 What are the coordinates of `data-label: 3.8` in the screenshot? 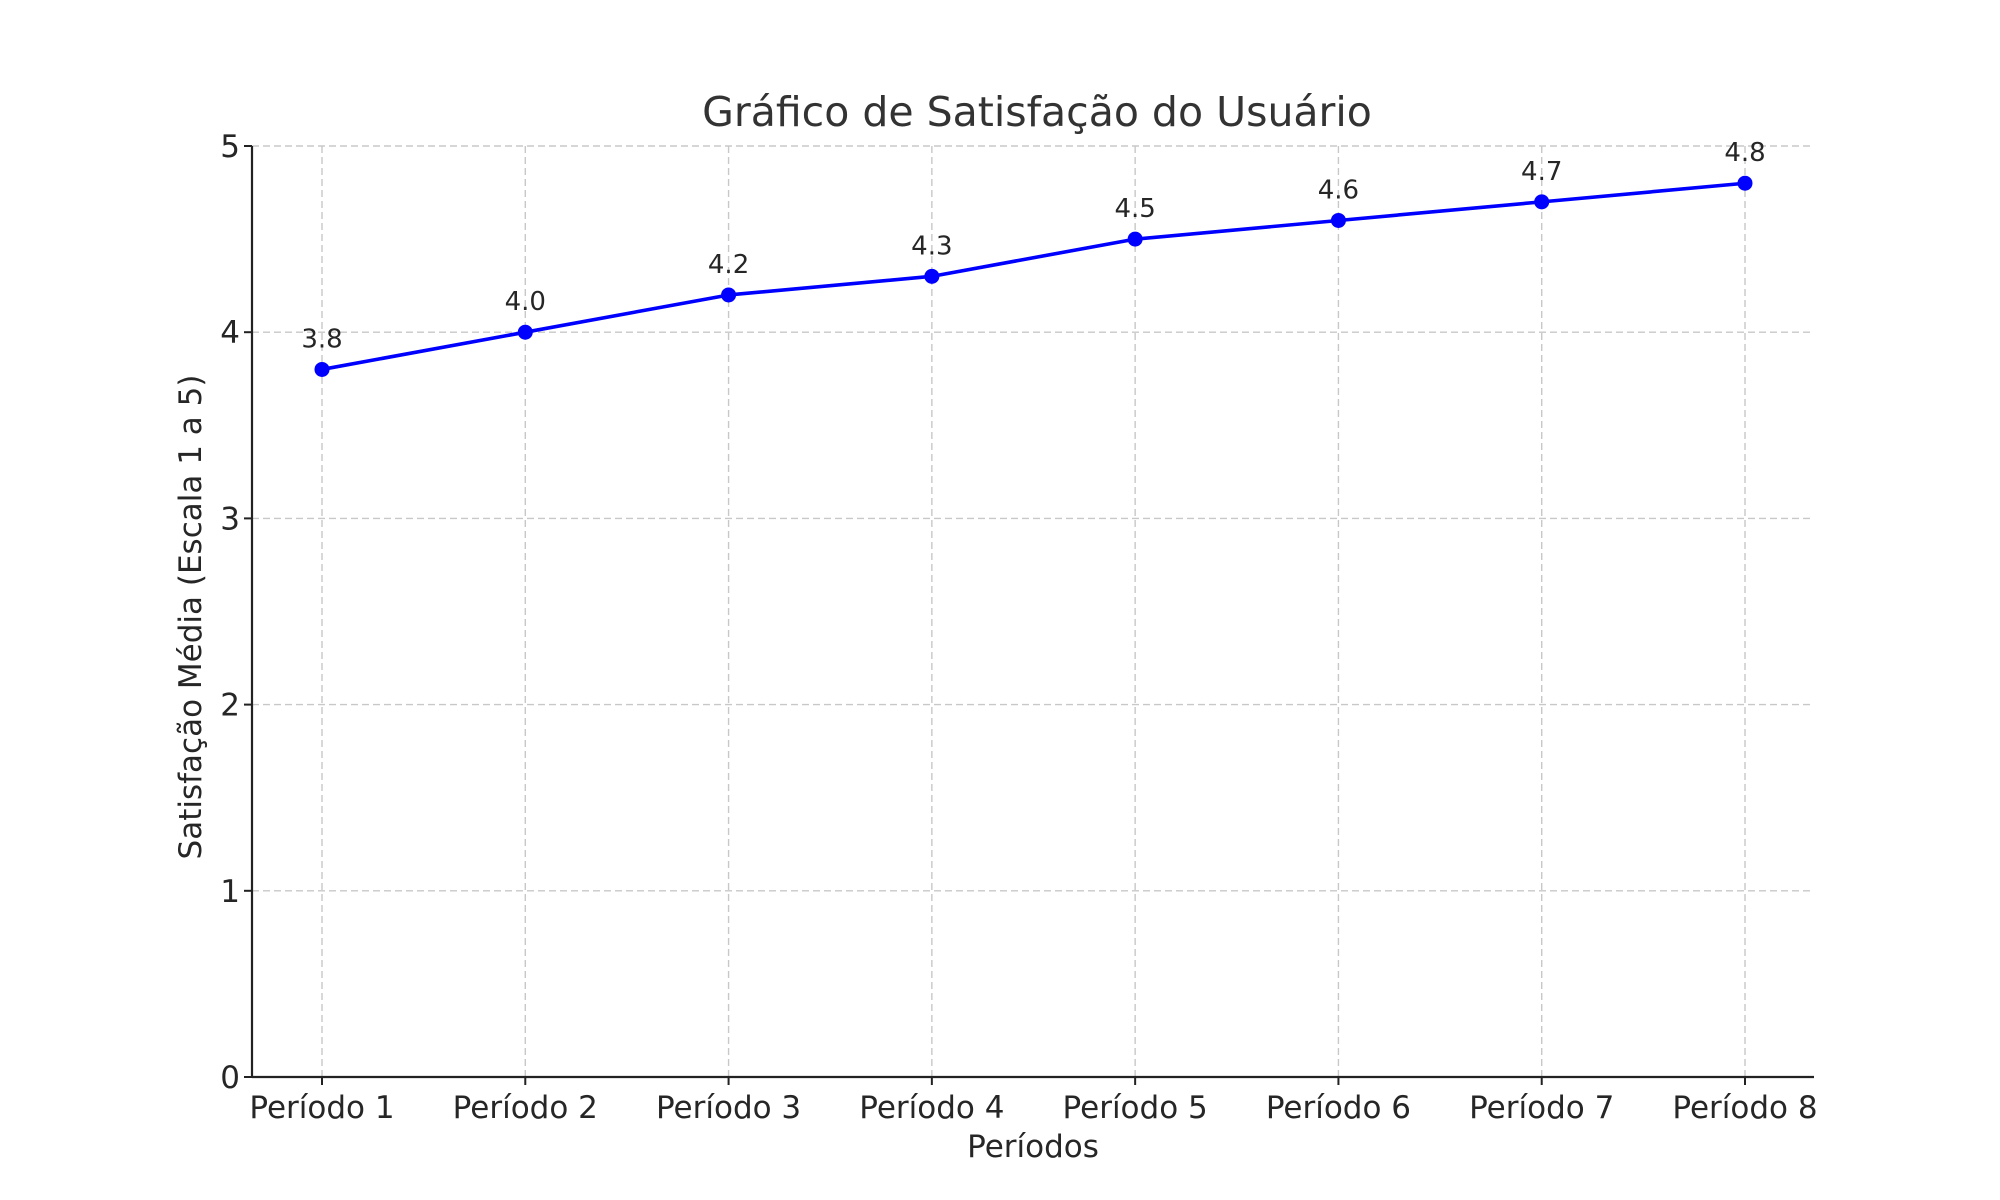 It's located at (321, 339).